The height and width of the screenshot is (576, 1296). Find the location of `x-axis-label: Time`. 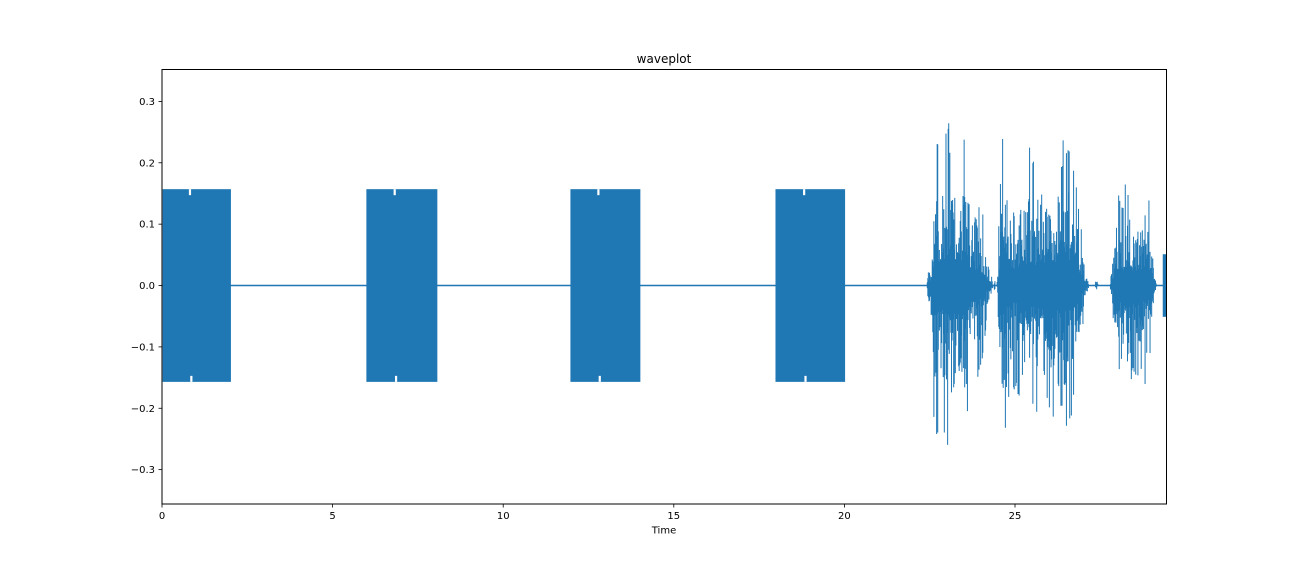

x-axis-label: Time is located at coordinates (663, 531).